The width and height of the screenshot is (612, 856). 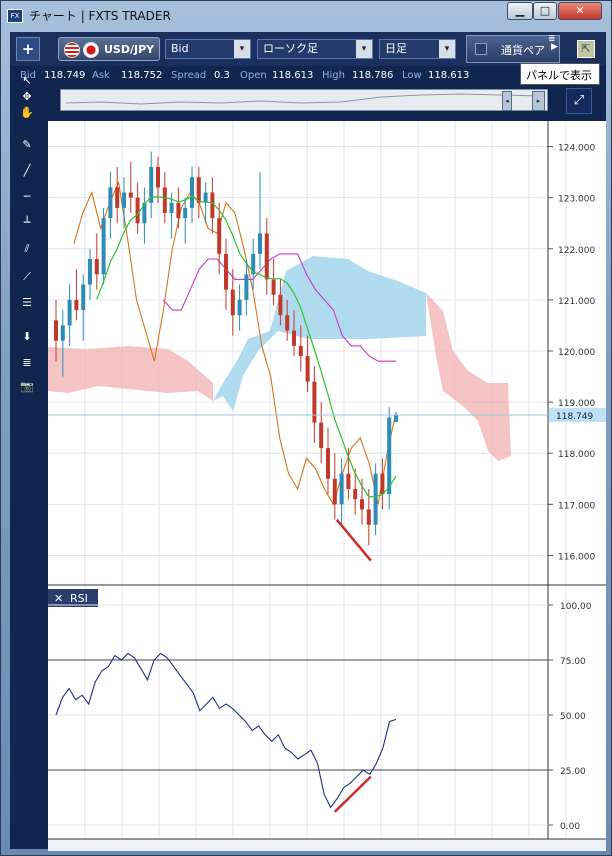 What do you see at coordinates (27, 112) in the screenshot?
I see `hand-icon: ✋` at bounding box center [27, 112].